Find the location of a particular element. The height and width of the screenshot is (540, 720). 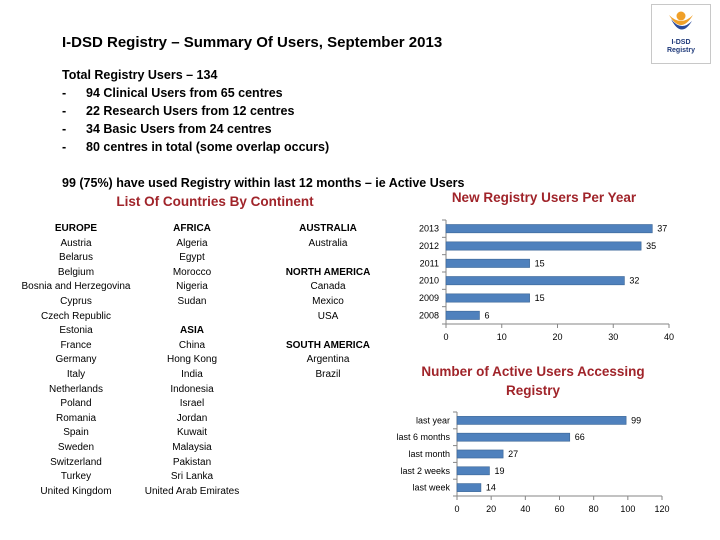

category-label: 2012 is located at coordinates (429, 246).